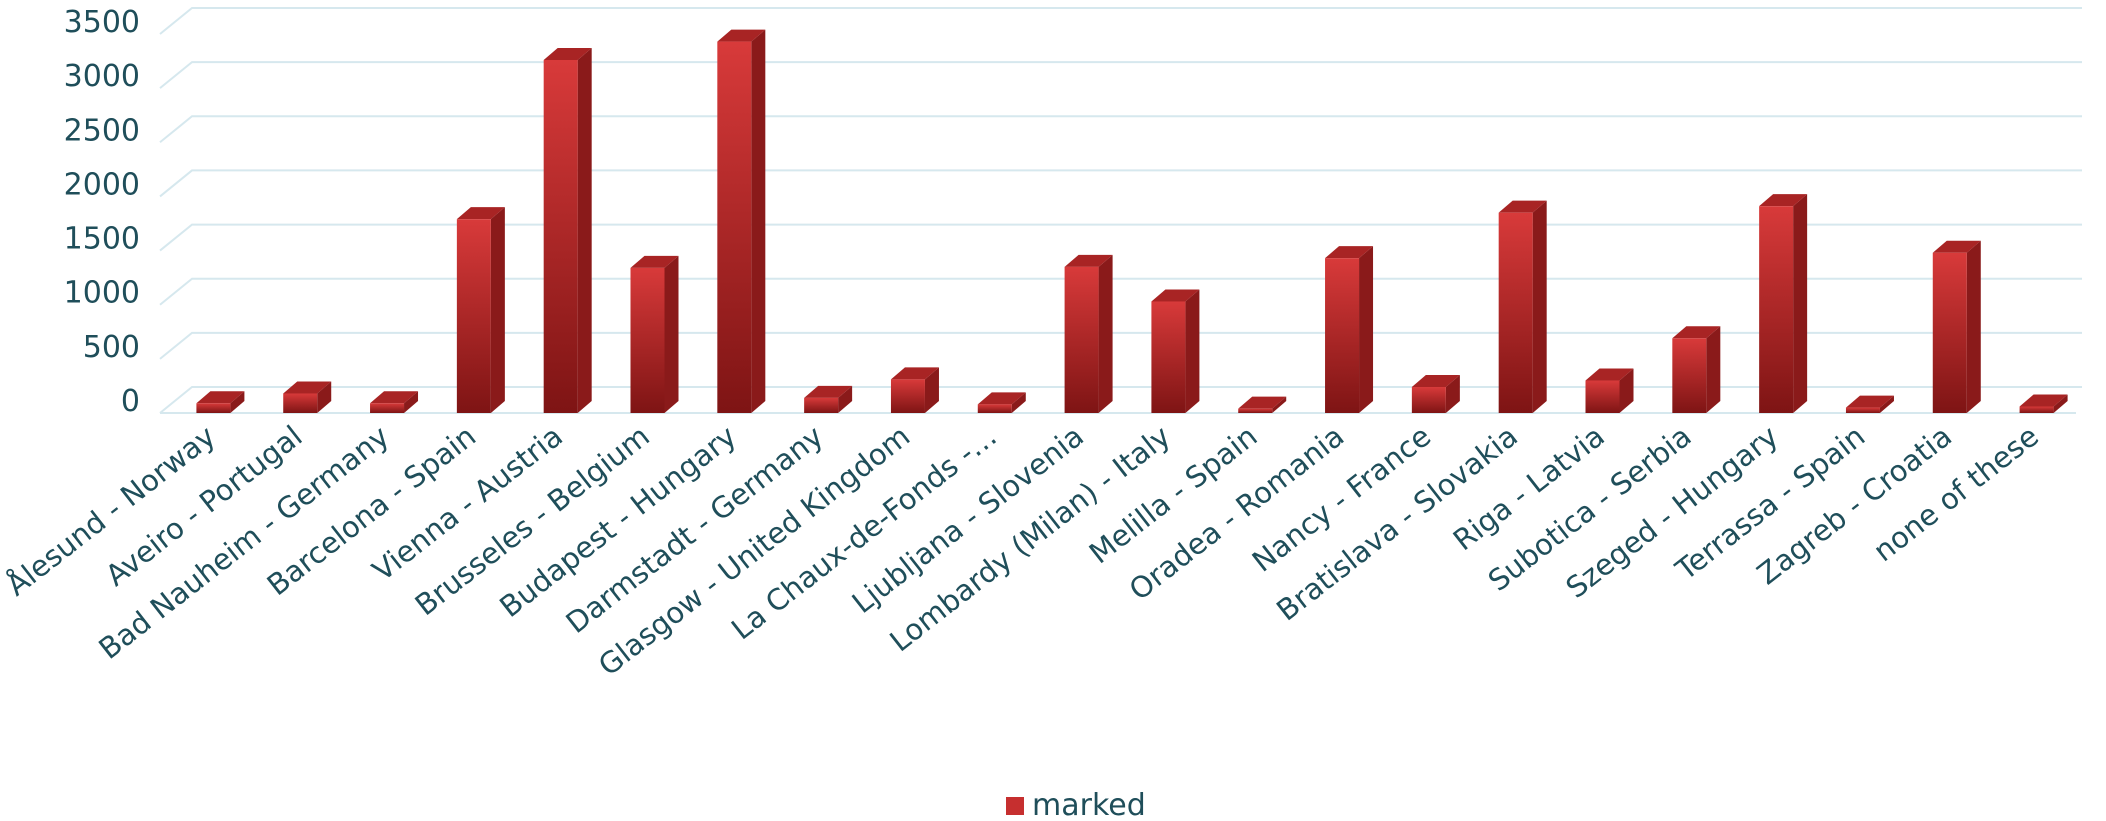  I want to click on legend: marked, so click(1076, 804).